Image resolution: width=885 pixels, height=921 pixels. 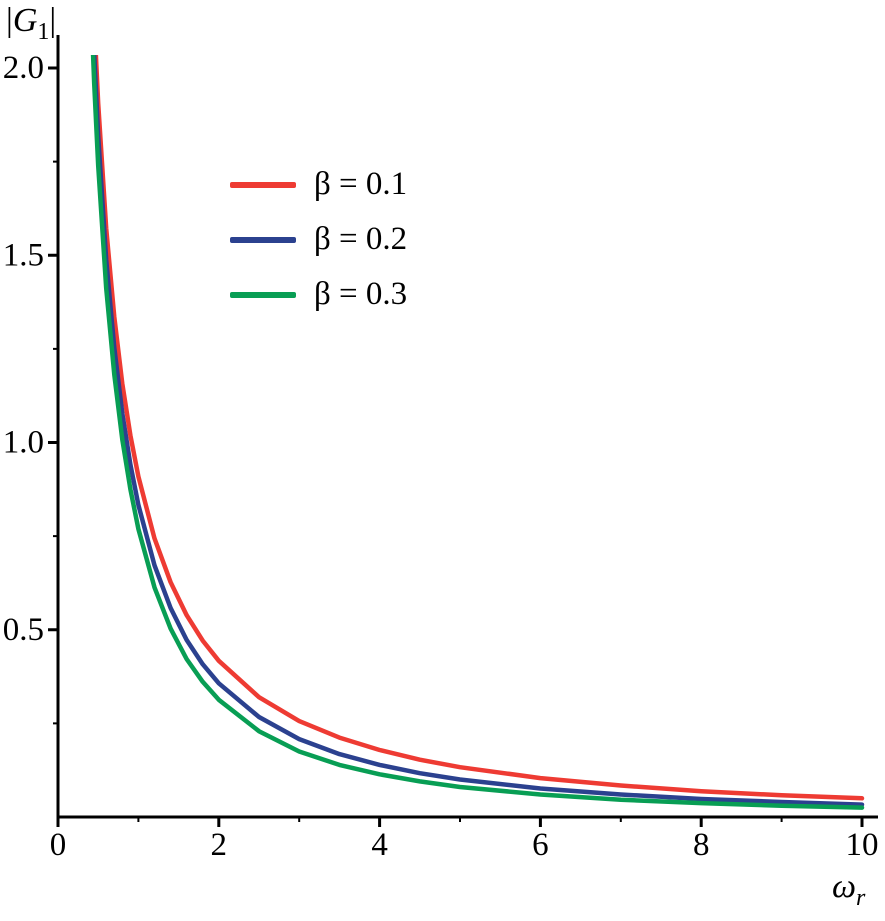 What do you see at coordinates (58, 845) in the screenshot?
I see `x-tick-label: 0` at bounding box center [58, 845].